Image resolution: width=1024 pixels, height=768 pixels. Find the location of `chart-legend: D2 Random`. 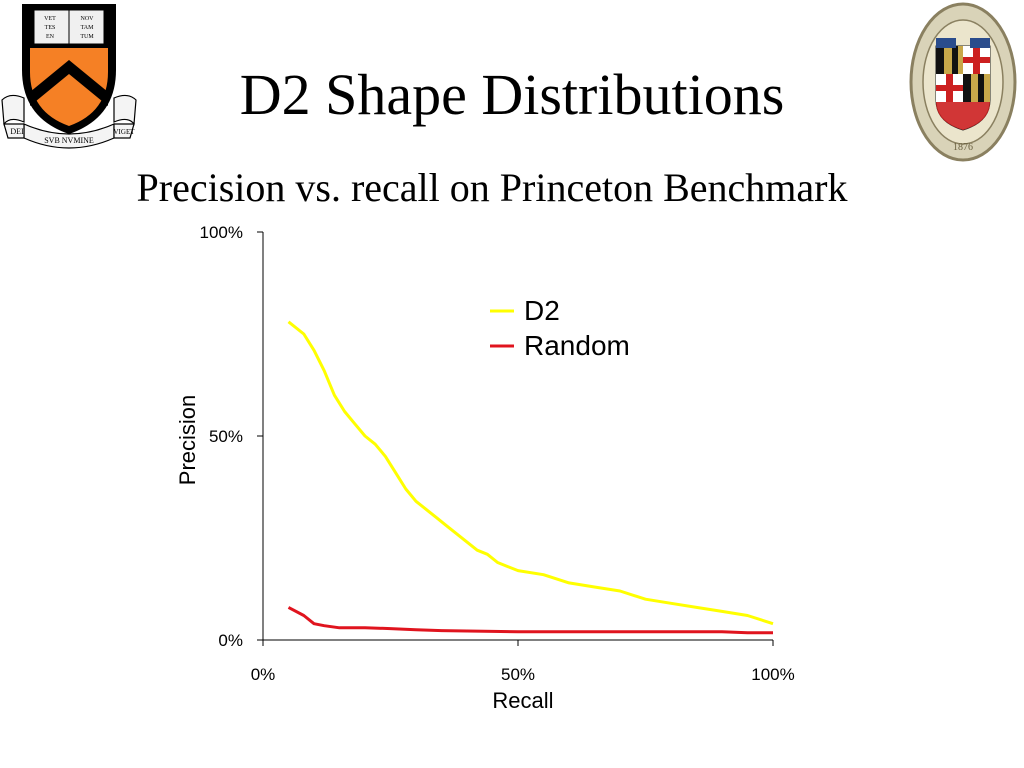

chart-legend: D2 Random is located at coordinates (560, 328).